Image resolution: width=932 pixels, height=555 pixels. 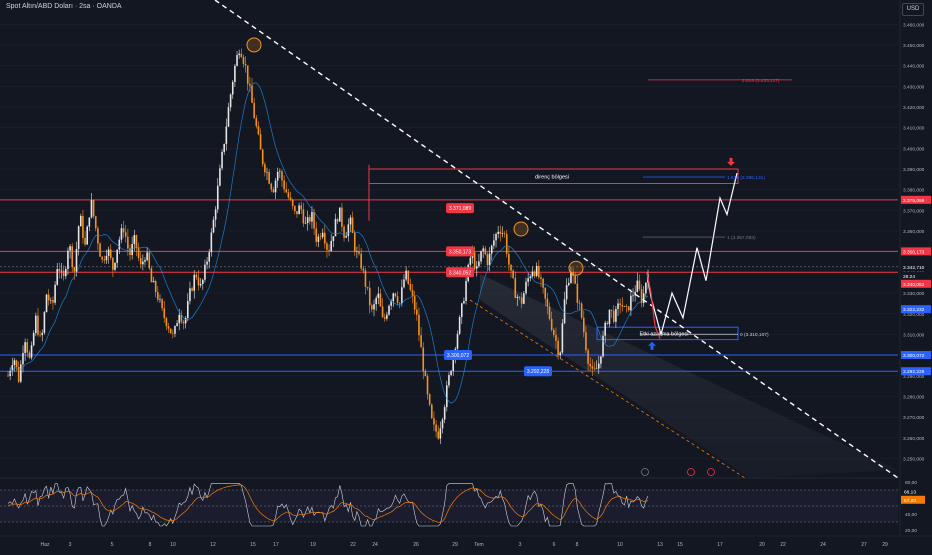 I want to click on event-icon, so click(x=711, y=472).